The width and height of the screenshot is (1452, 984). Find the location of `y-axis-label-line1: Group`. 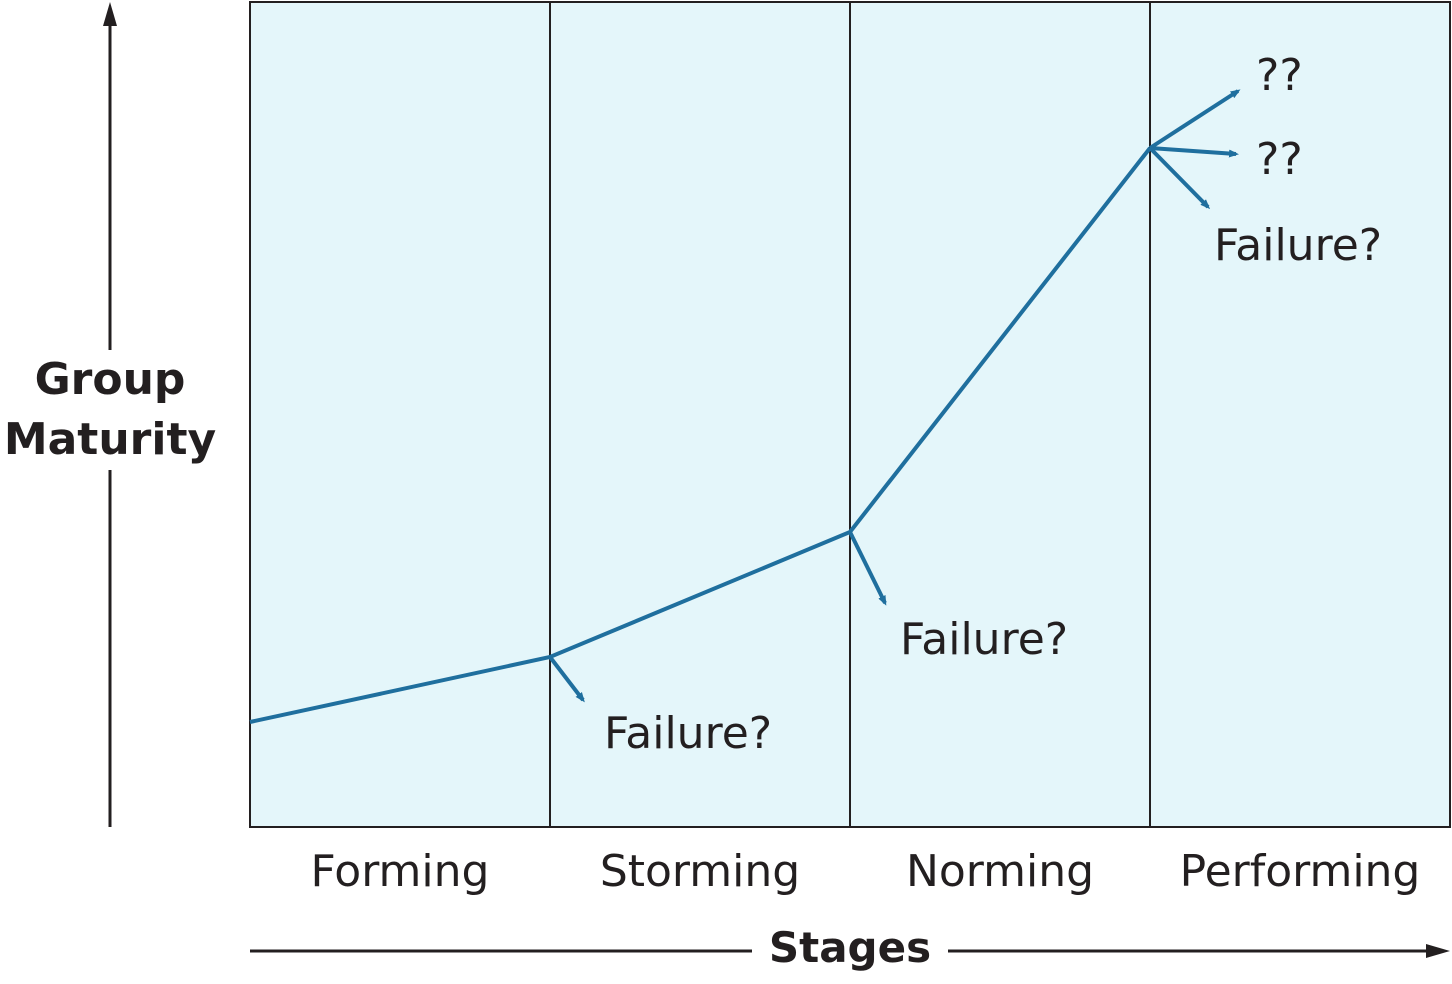

y-axis-label-line1: Group is located at coordinates (110, 379).